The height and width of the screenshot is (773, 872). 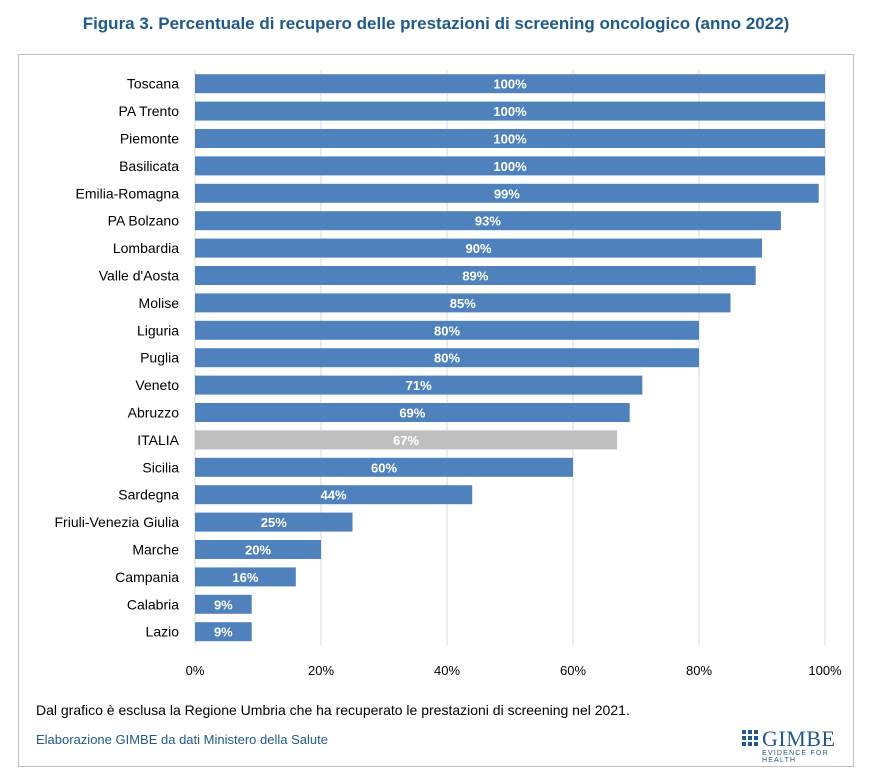 I want to click on data-label: 44%, so click(x=334, y=495).